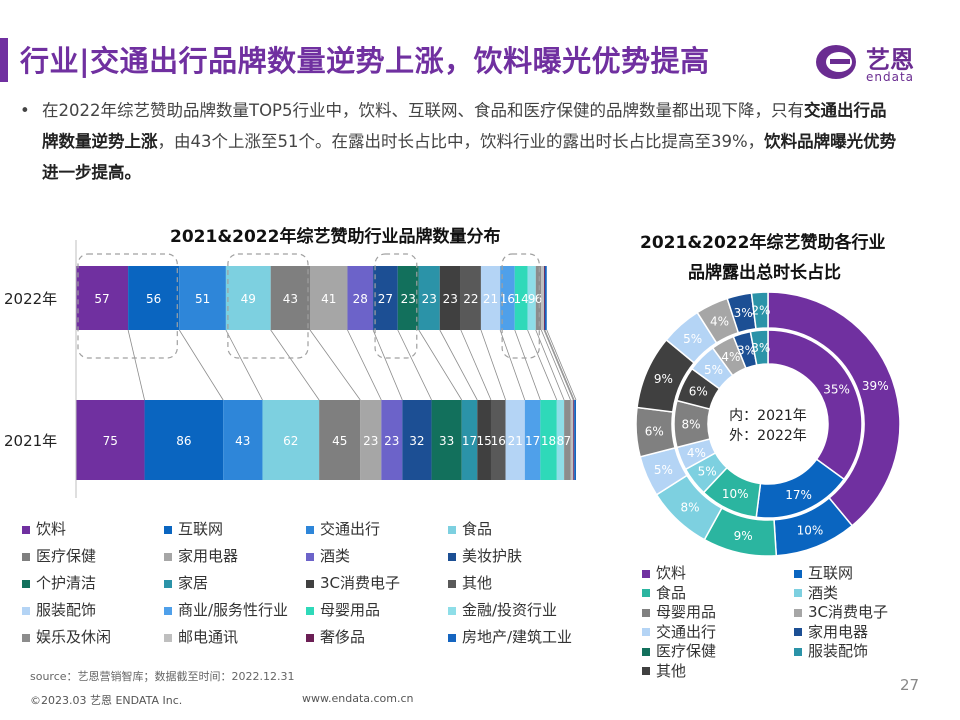  Describe the element at coordinates (470, 582) in the screenshot. I see `legend-left-item: 其他` at that location.